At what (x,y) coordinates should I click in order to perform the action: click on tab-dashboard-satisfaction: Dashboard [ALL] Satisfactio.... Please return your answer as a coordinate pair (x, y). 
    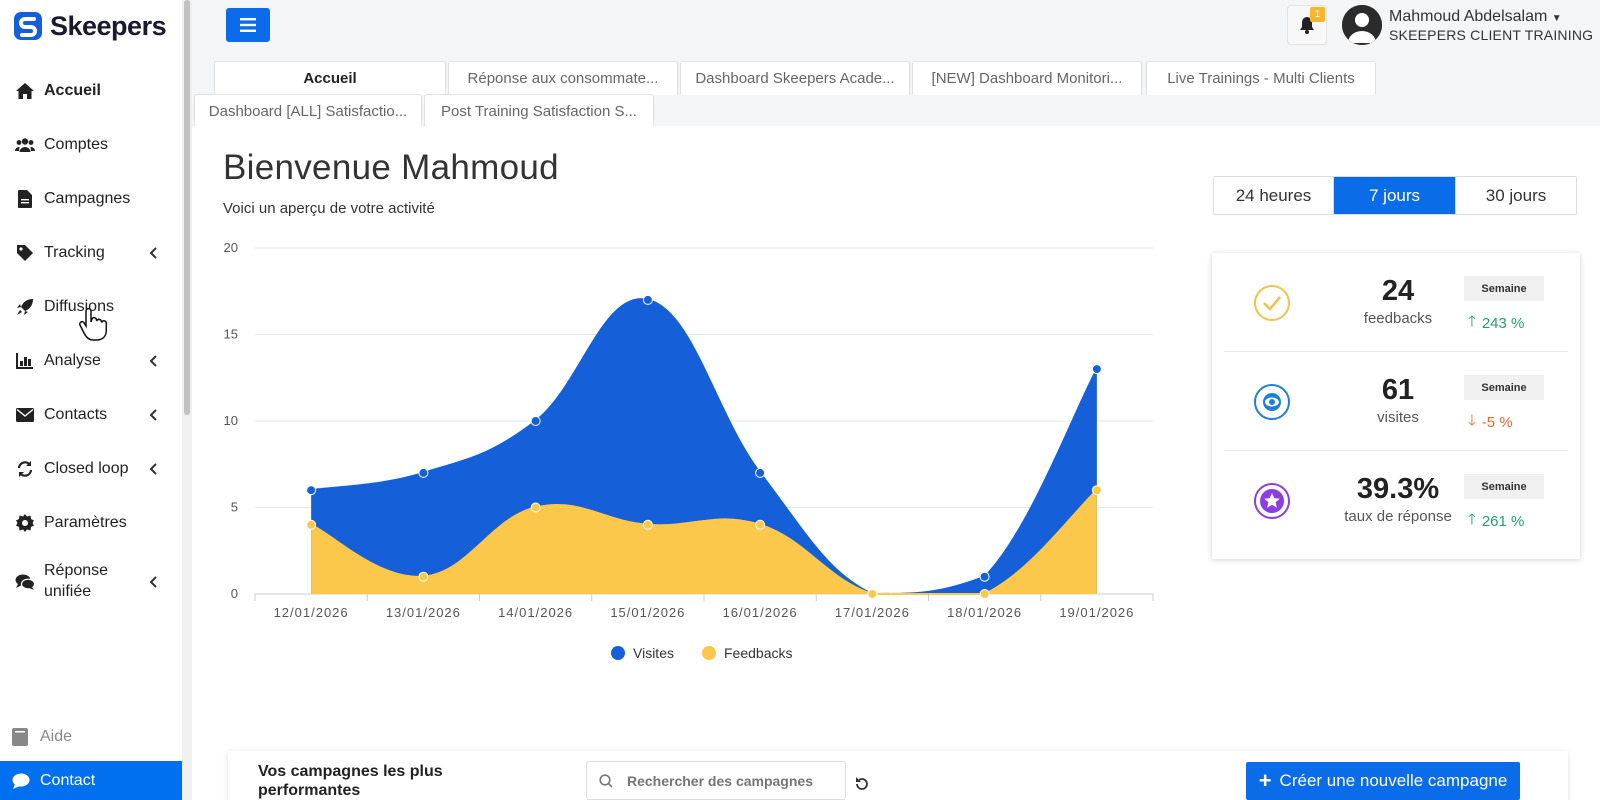
    Looking at the image, I should click on (308, 111).